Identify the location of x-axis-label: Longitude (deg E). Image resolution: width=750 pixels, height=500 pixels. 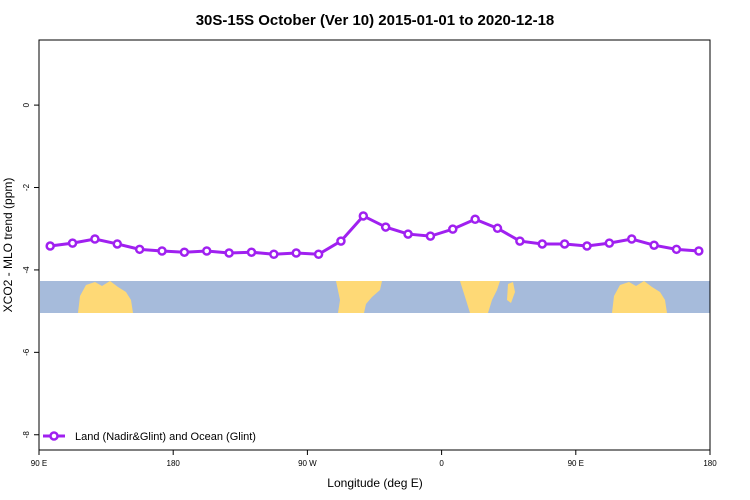
(374, 483).